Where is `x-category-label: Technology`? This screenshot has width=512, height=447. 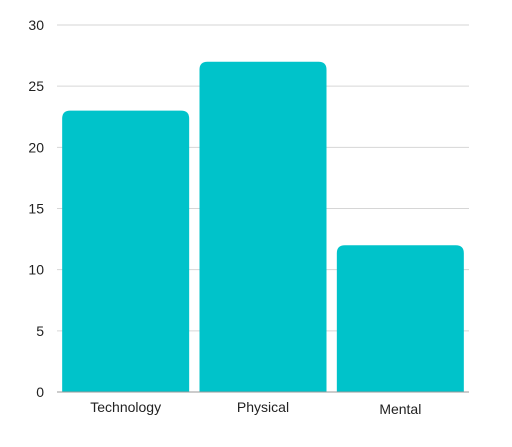
x-category-label: Technology is located at coordinates (125, 407).